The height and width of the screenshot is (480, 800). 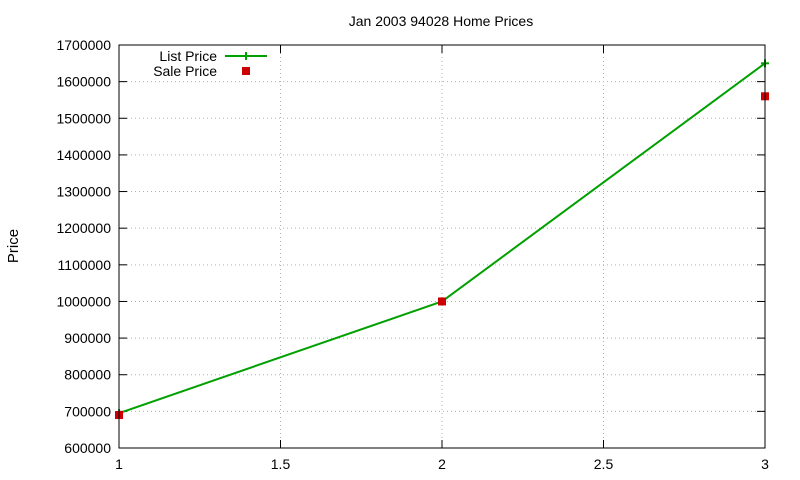 I want to click on chart-title: Jan 2003 94028 Home Prices, so click(x=441, y=21).